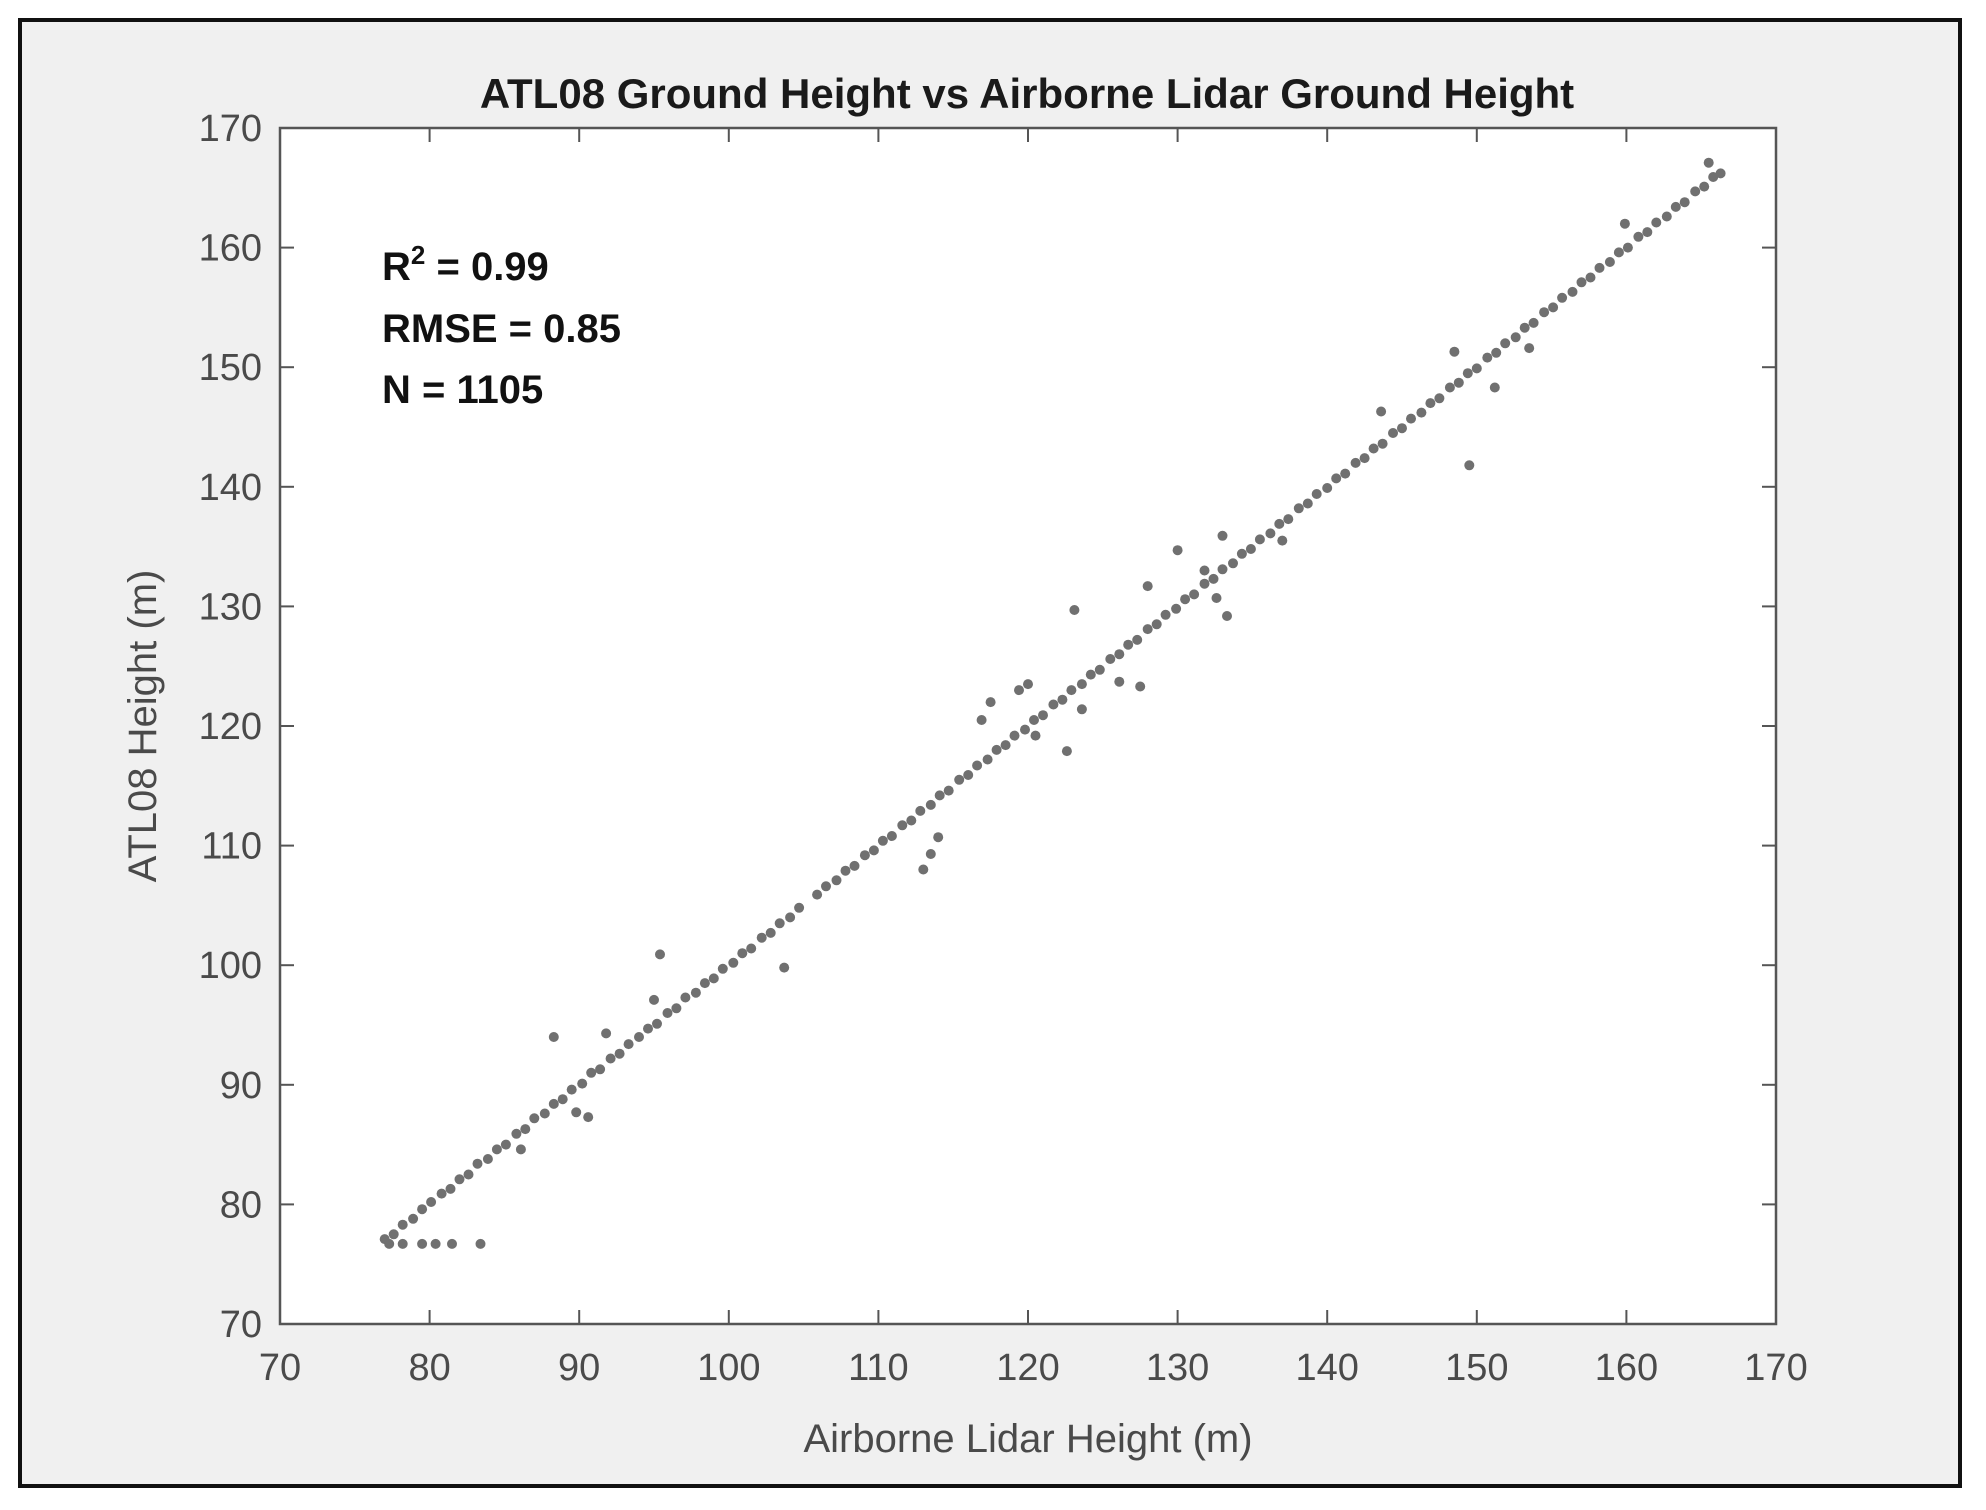 The image size is (1986, 1510). Describe the element at coordinates (241, 1086) in the screenshot. I see `y-tick-label: 90` at that location.